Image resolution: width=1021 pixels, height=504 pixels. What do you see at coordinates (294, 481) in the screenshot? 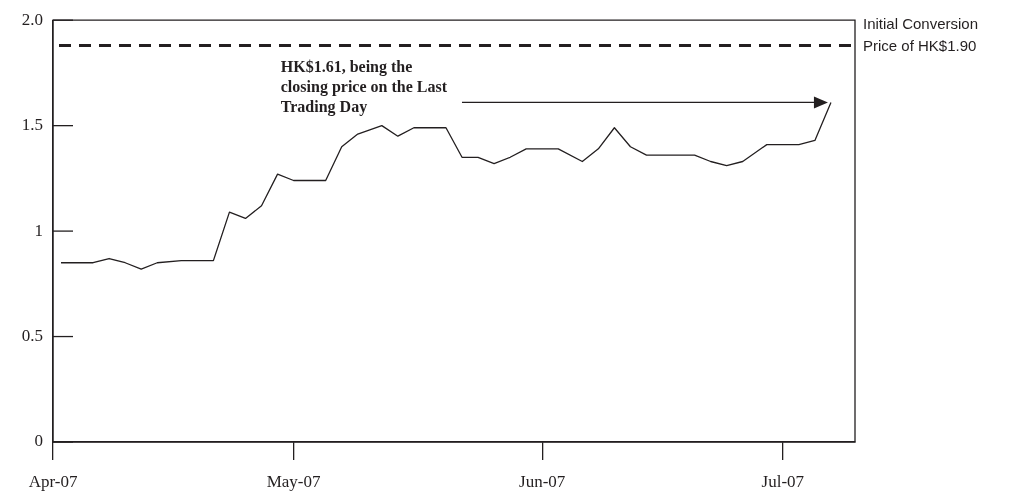
I see `x-tick-label: May-07` at bounding box center [294, 481].